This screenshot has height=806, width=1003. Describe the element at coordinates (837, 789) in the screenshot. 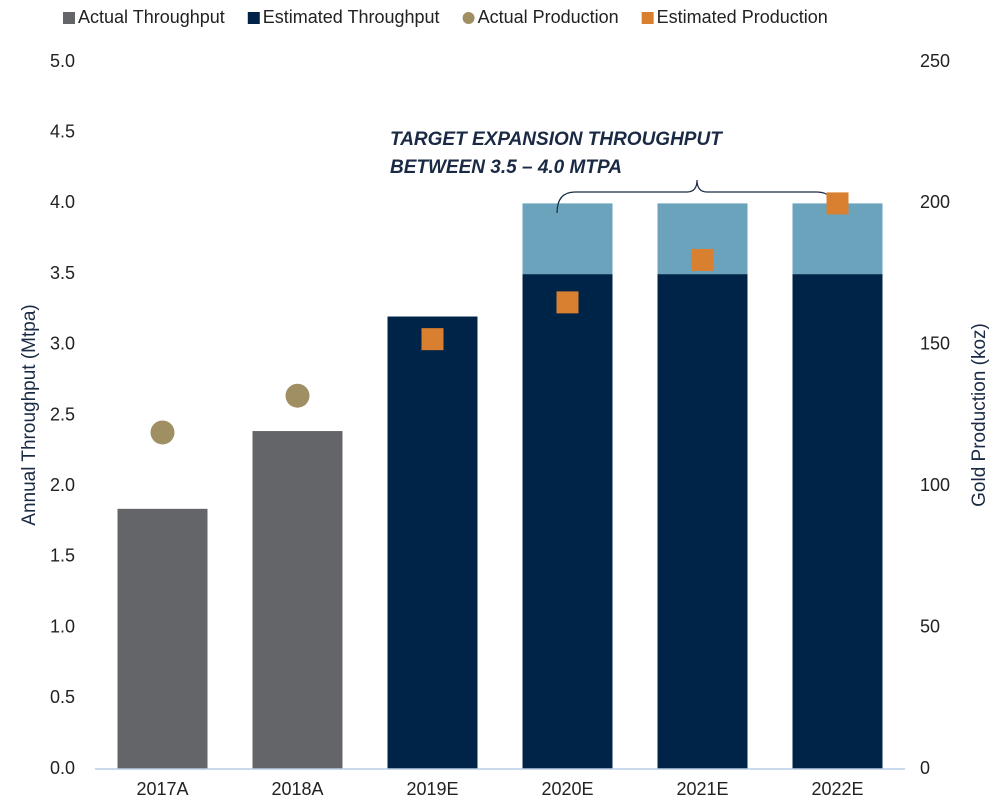

I see `x-tick-label: 2022E` at that location.